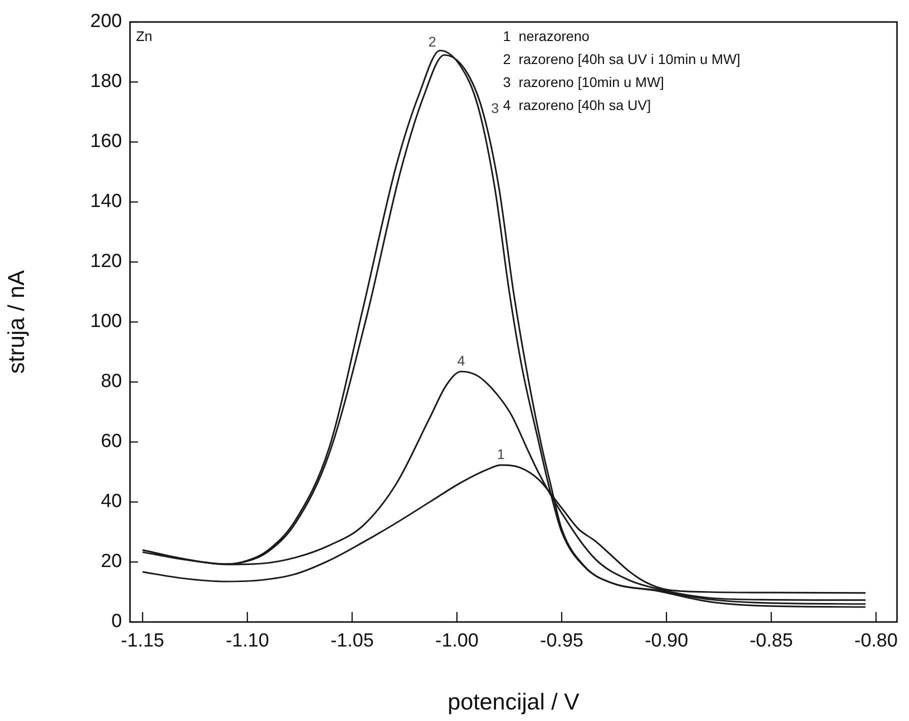 The width and height of the screenshot is (909, 721). Describe the element at coordinates (111, 381) in the screenshot. I see `y-tick-label: 80` at that location.